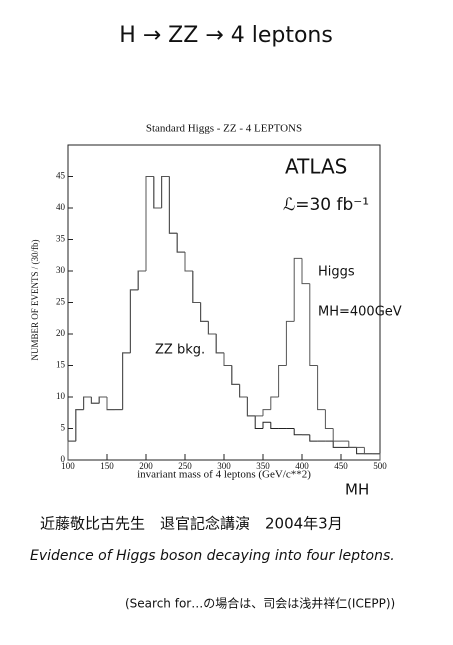 This screenshot has height=645, width=453. Describe the element at coordinates (35, 299) in the screenshot. I see `y-axis-label: NUMBER OF EVENTS / (30/fb)` at that location.